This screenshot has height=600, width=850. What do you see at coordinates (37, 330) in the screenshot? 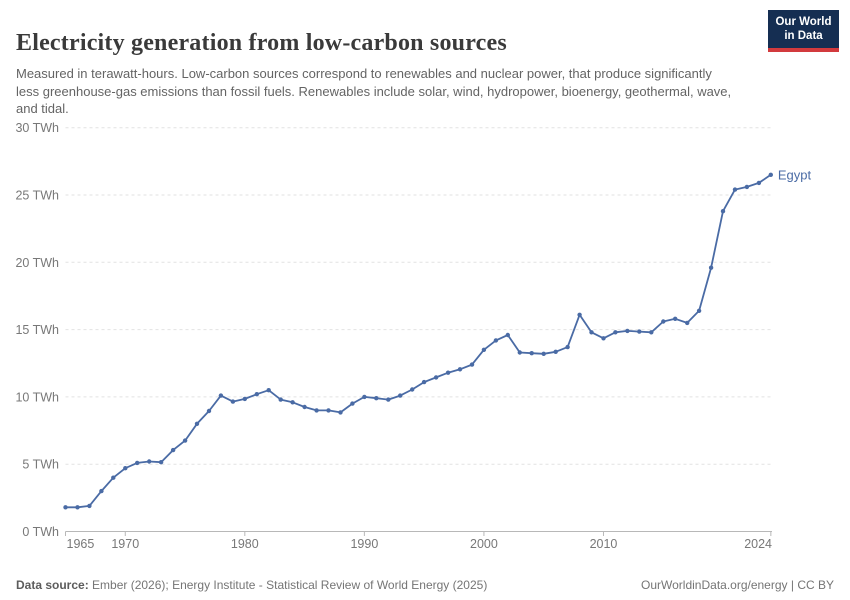
I see `y-tick-label: 15 TWh` at bounding box center [37, 330].